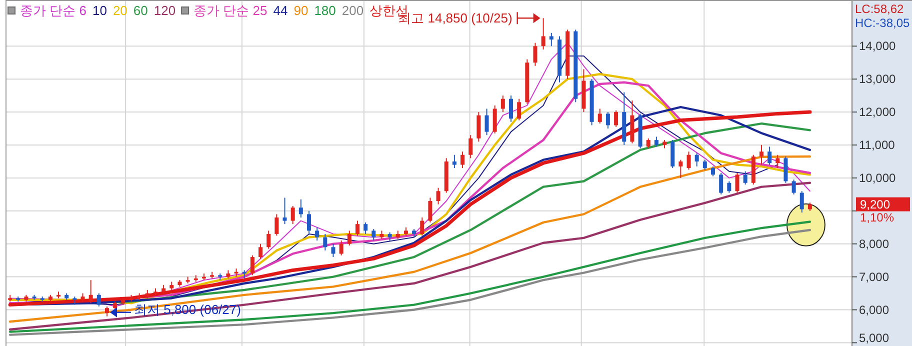 This screenshot has height=346, width=912. What do you see at coordinates (877, 145) in the screenshot?
I see `y-tick-label: 11,000` at bounding box center [877, 145].